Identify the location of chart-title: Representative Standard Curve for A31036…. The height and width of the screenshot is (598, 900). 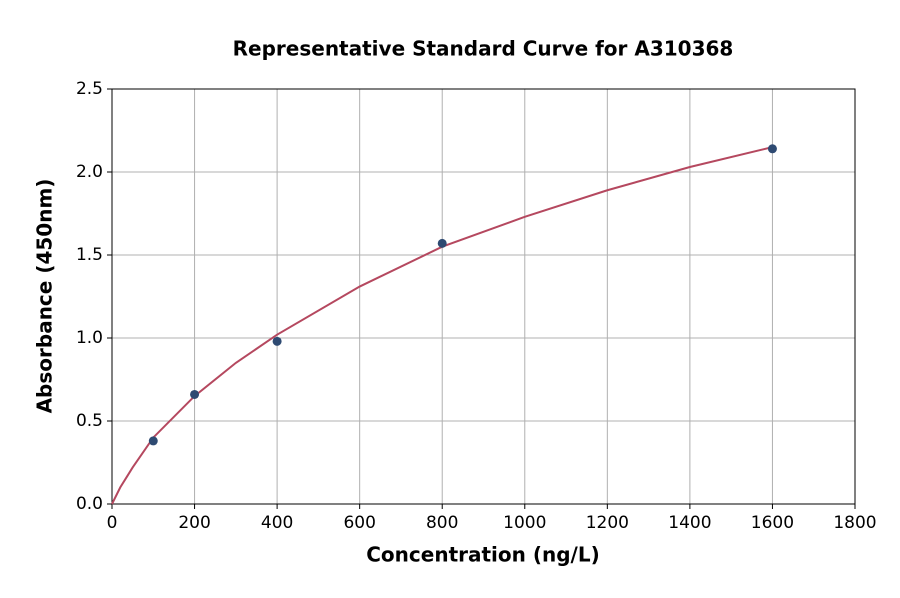
(483, 49).